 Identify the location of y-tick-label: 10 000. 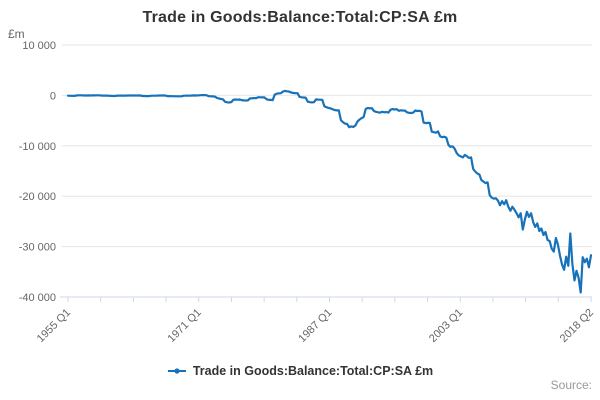
(39, 46).